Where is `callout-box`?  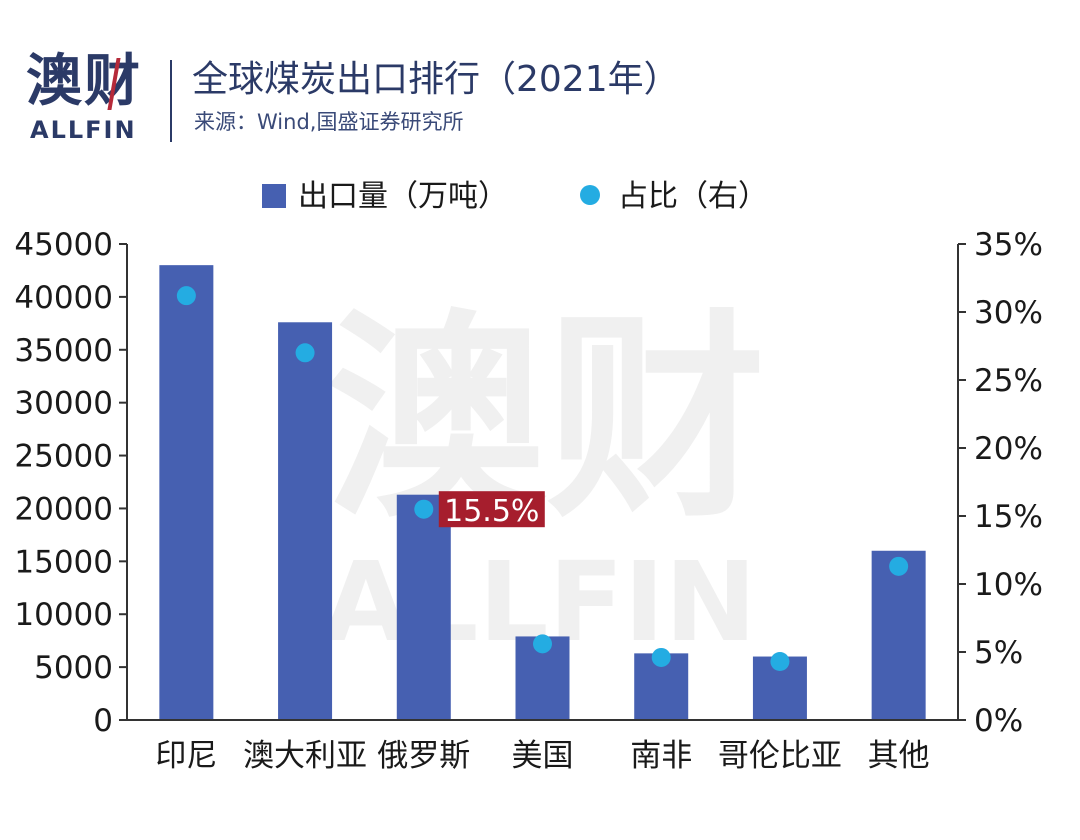 callout-box is located at coordinates (491, 509).